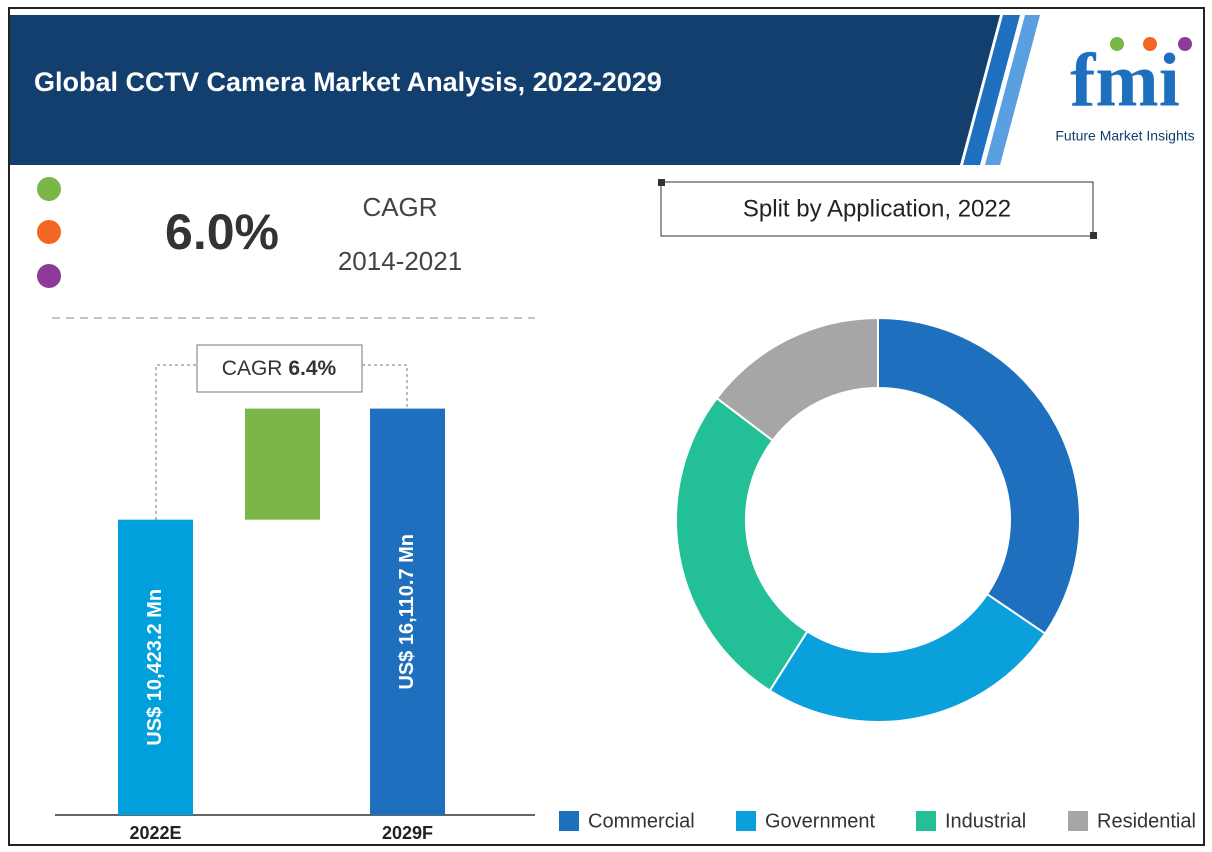  Describe the element at coordinates (399, 207) in the screenshot. I see `cagr-label: CAGR` at that location.